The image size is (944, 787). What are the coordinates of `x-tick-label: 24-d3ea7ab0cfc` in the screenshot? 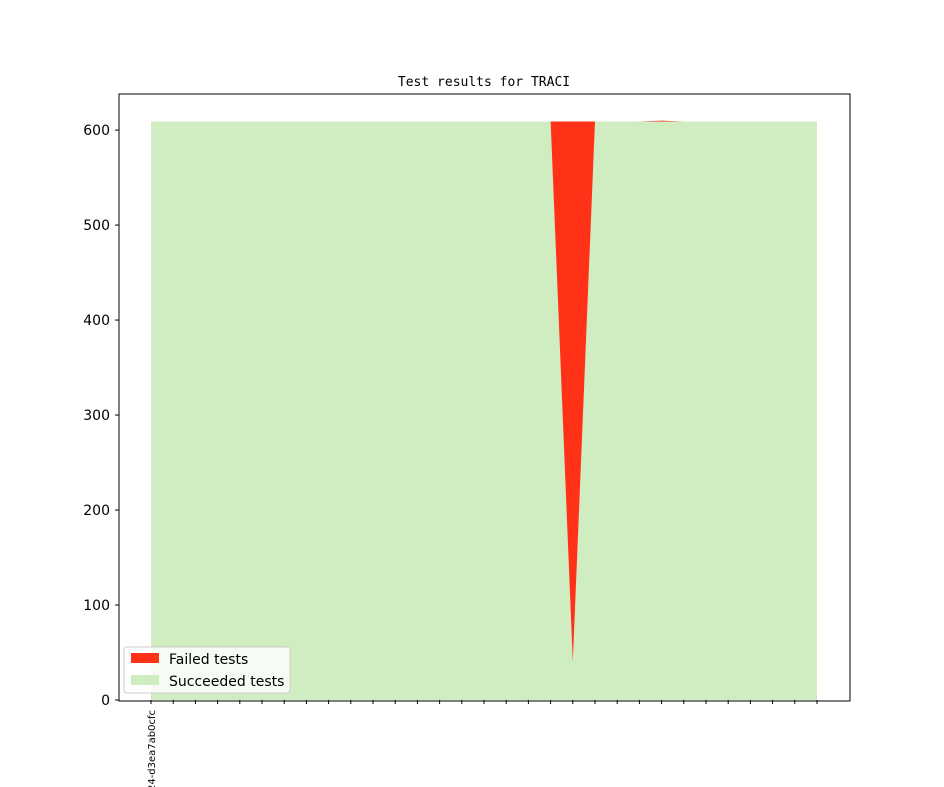 It's located at (152, 748).